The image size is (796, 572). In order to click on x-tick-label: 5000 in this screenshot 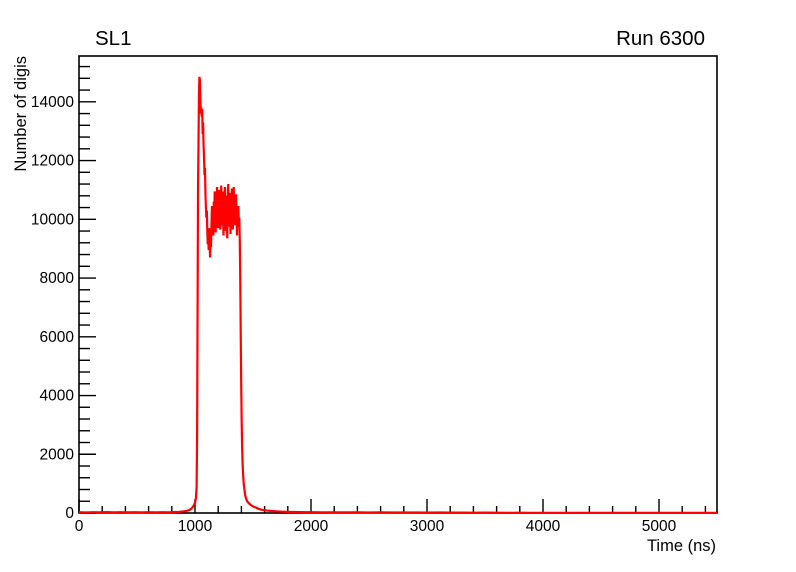, I will do `click(659, 526)`.